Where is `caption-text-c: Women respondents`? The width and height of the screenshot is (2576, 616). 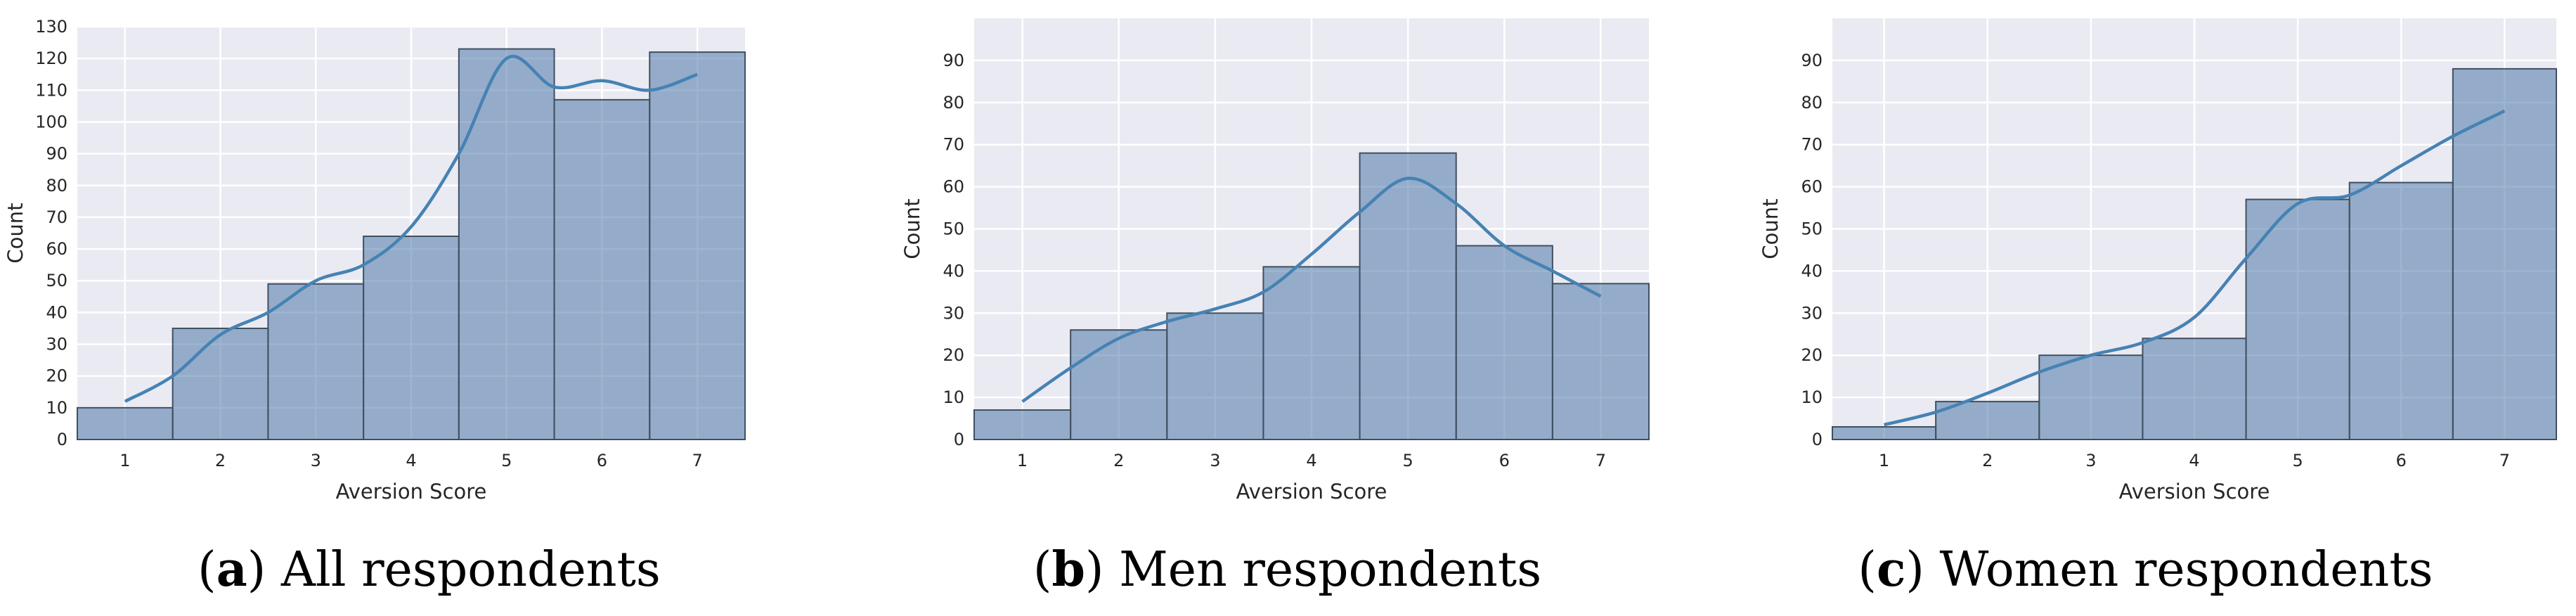
caption-text-c: Women respondents is located at coordinates (2186, 570).